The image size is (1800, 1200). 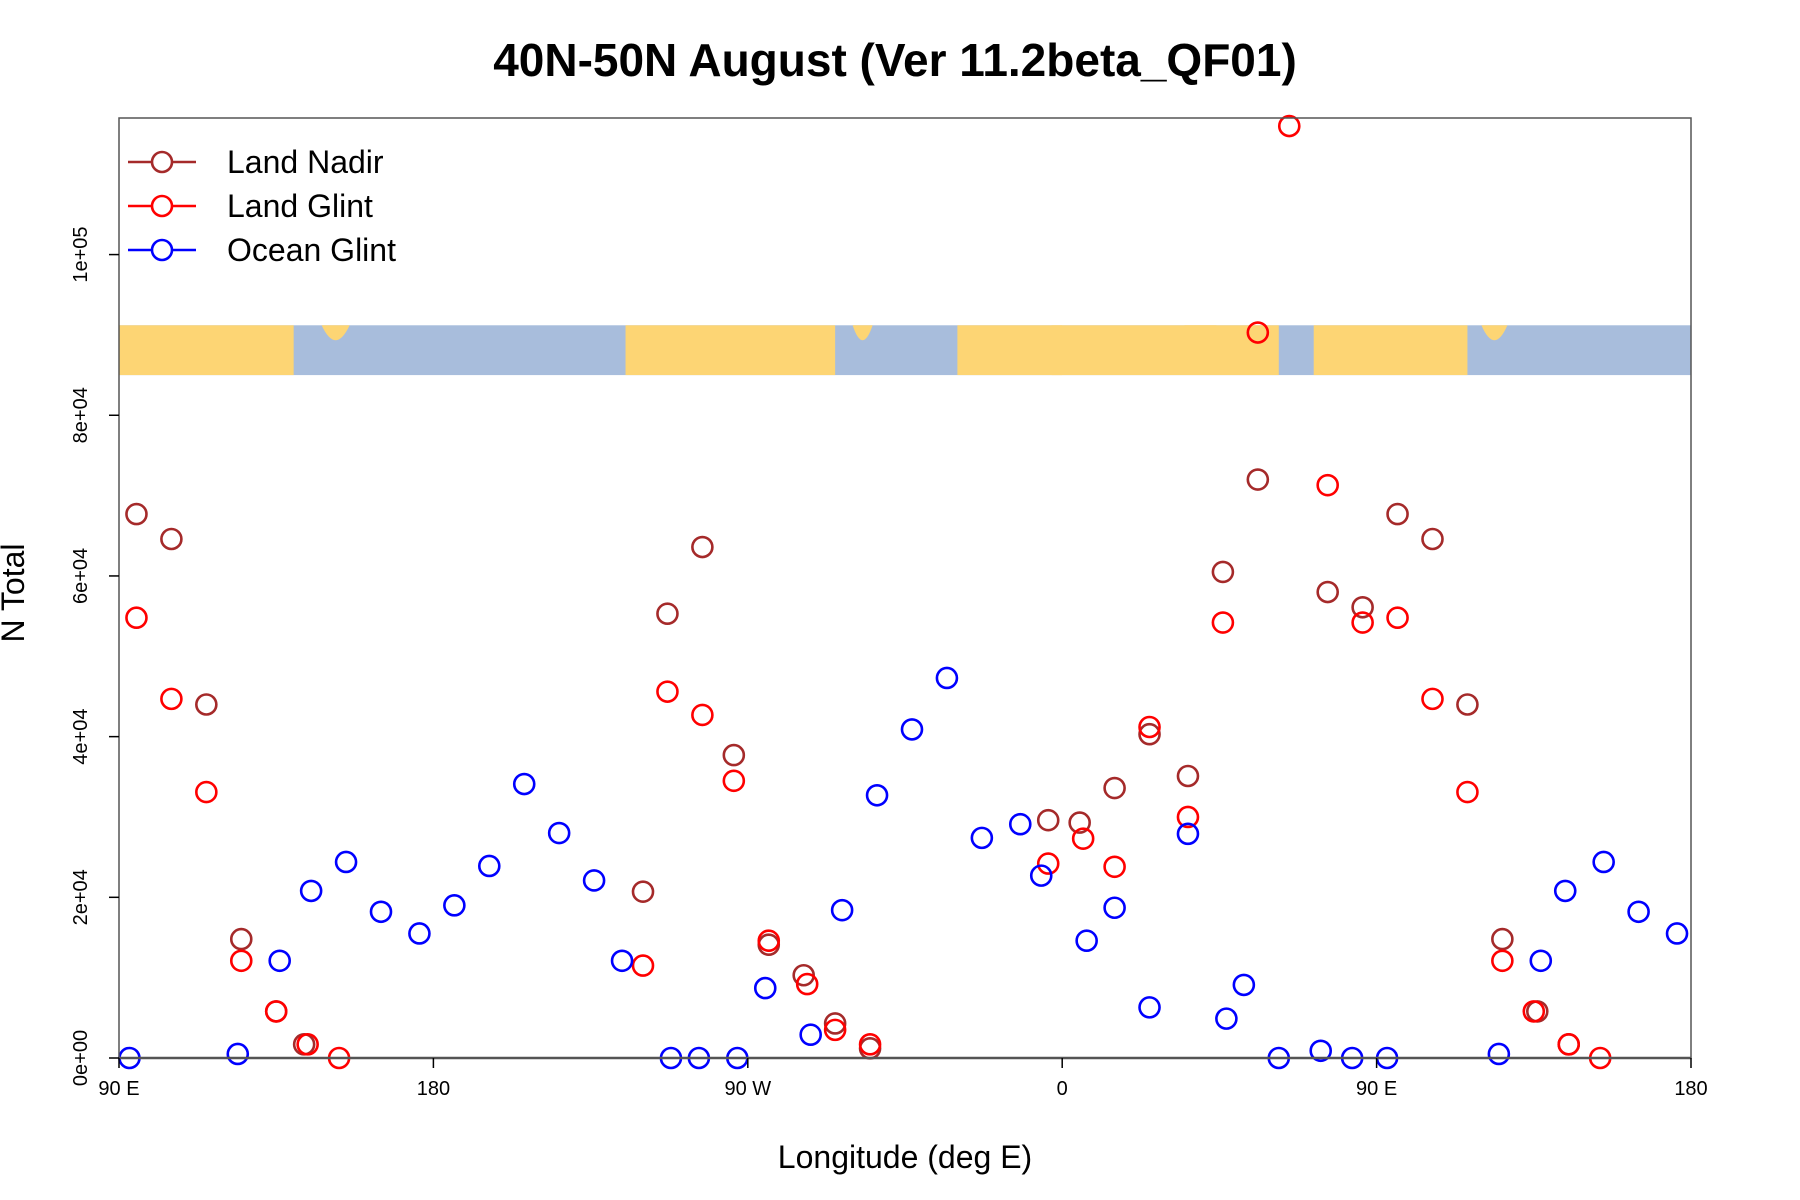 I want to click on x-axis: 90 E 180 90 W 0 90 E 180, so click(x=903, y=1079).